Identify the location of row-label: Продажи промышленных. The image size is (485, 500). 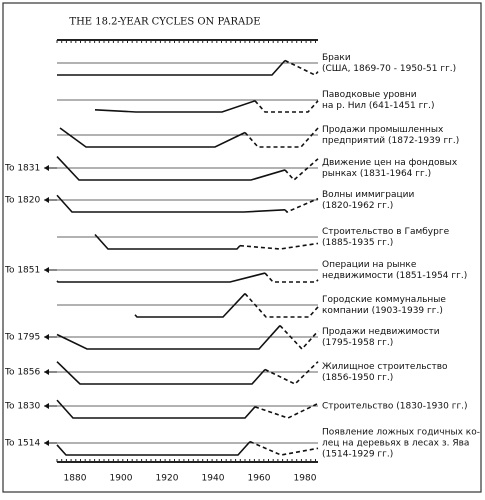
(383, 130).